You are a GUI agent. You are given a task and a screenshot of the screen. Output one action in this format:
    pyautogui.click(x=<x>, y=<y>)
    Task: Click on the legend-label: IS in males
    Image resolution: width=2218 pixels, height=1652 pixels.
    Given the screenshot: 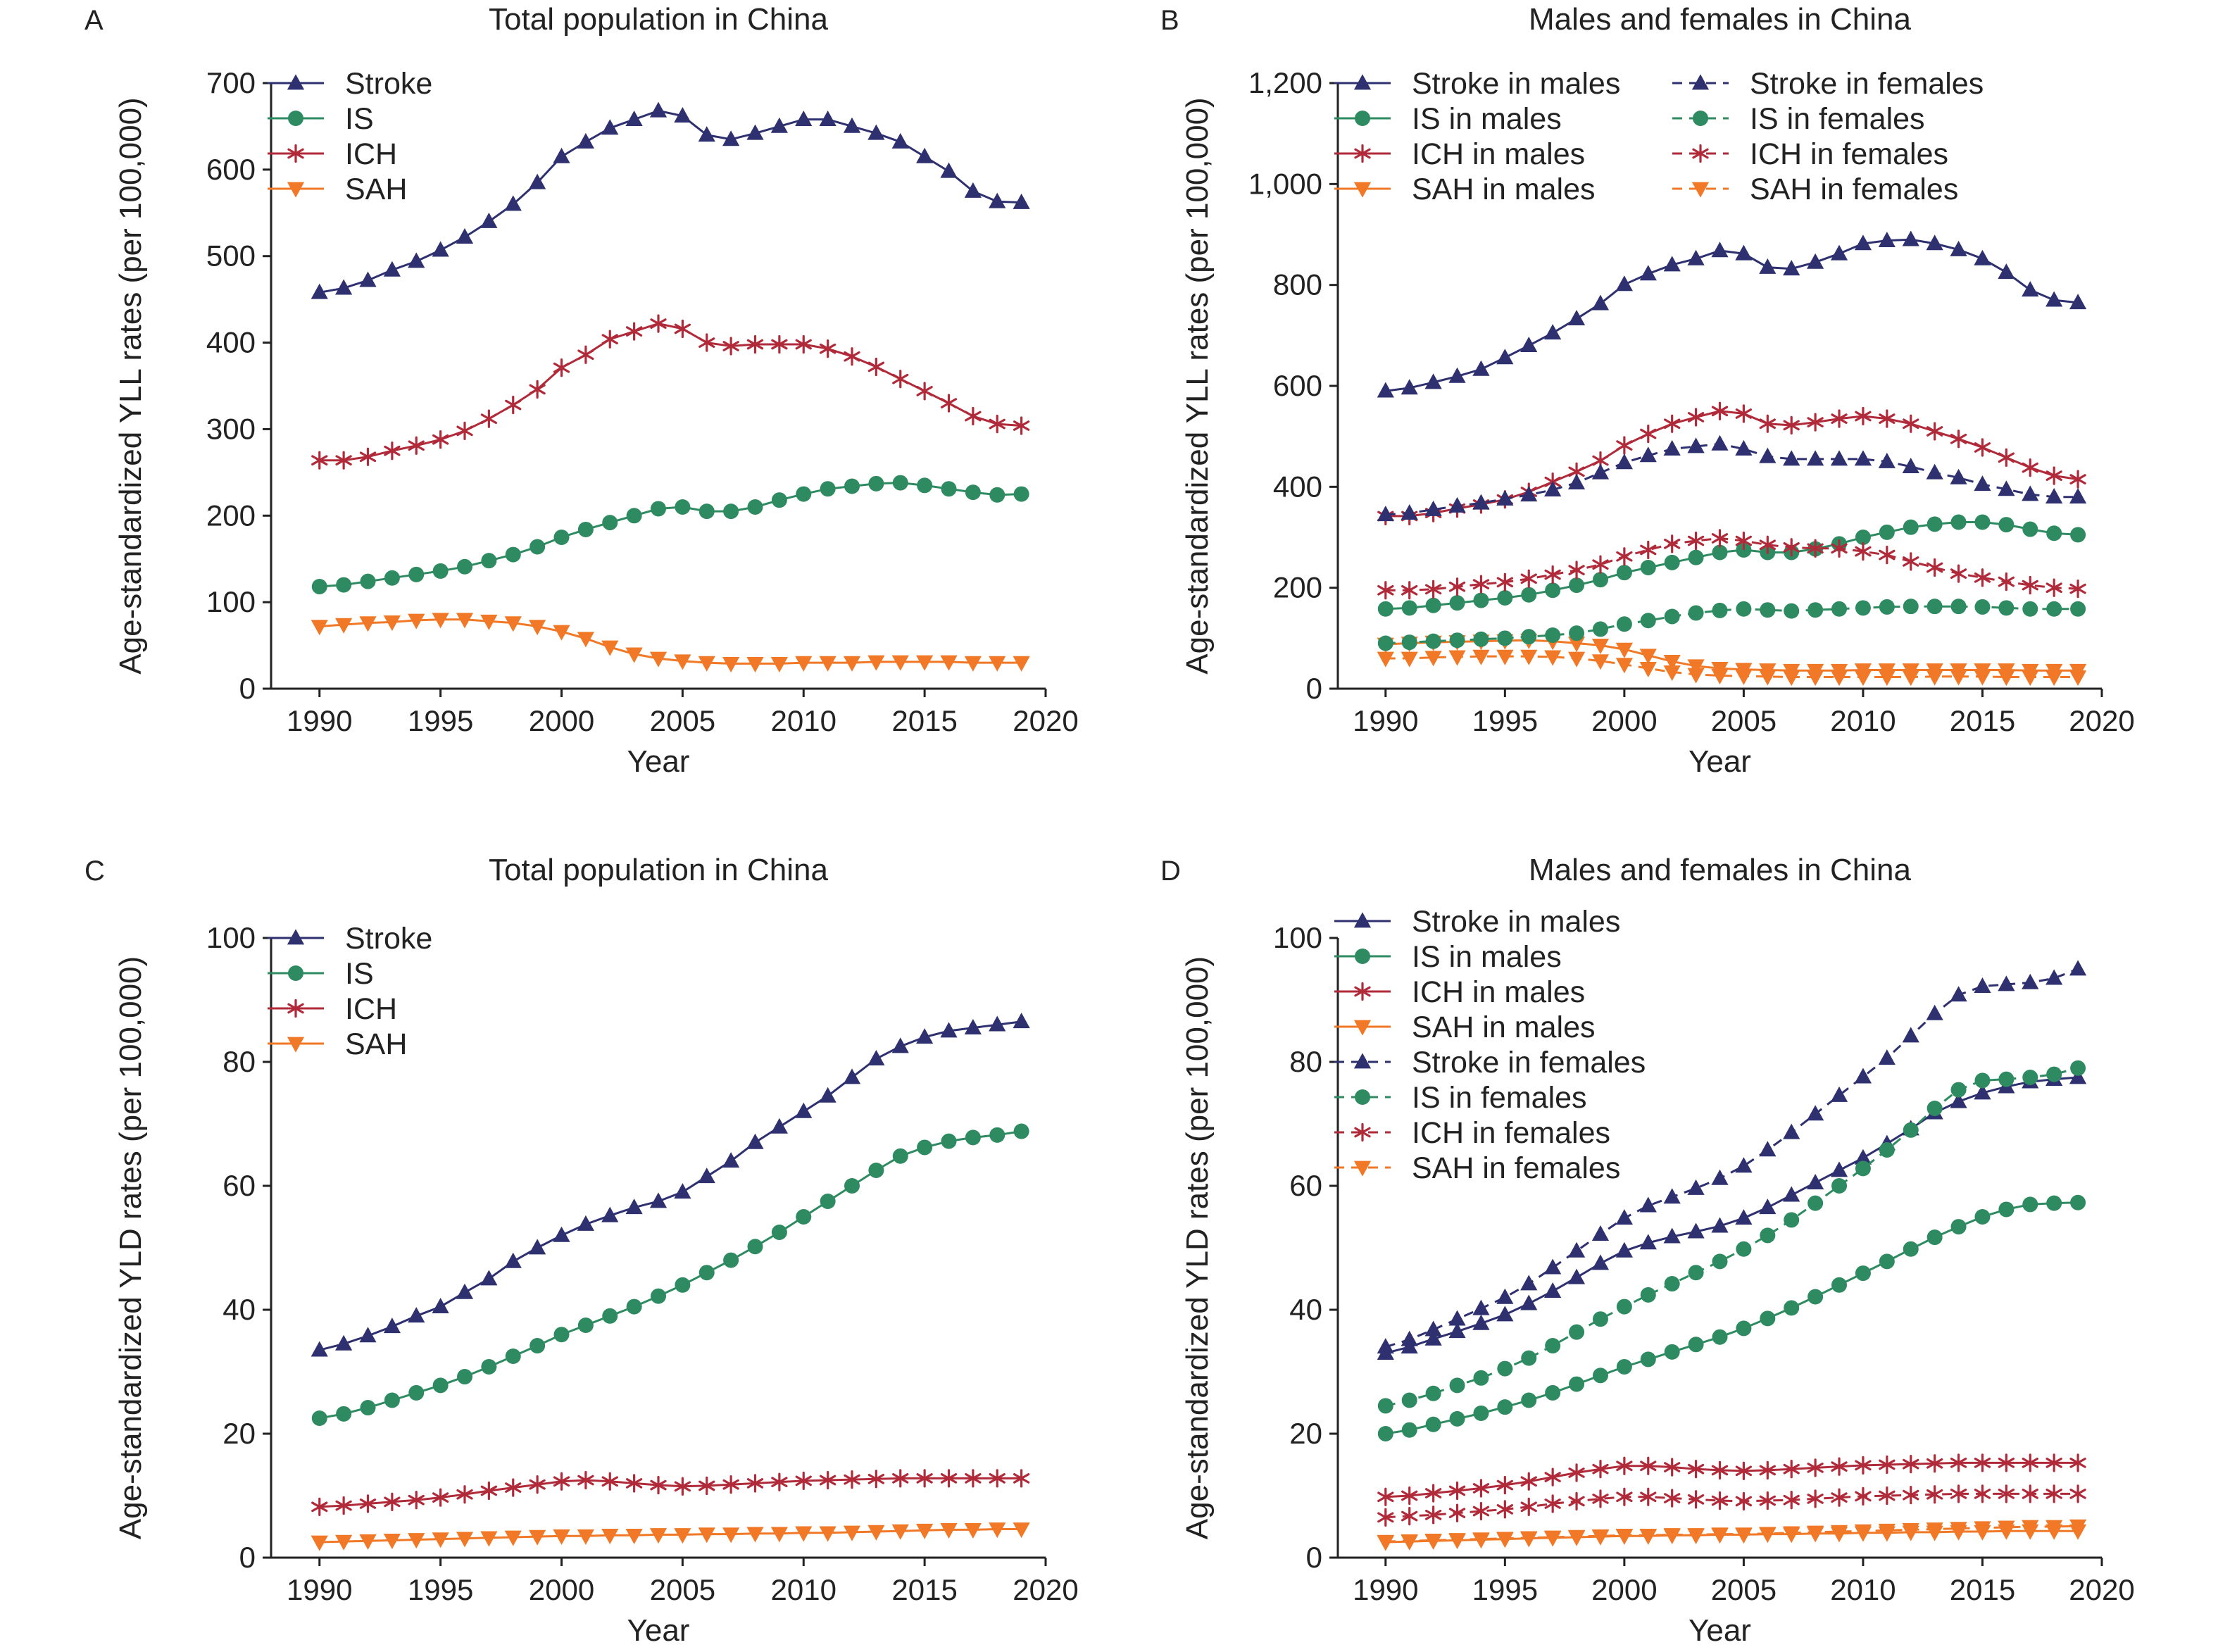 What is the action you would take?
    pyautogui.click(x=1487, y=119)
    